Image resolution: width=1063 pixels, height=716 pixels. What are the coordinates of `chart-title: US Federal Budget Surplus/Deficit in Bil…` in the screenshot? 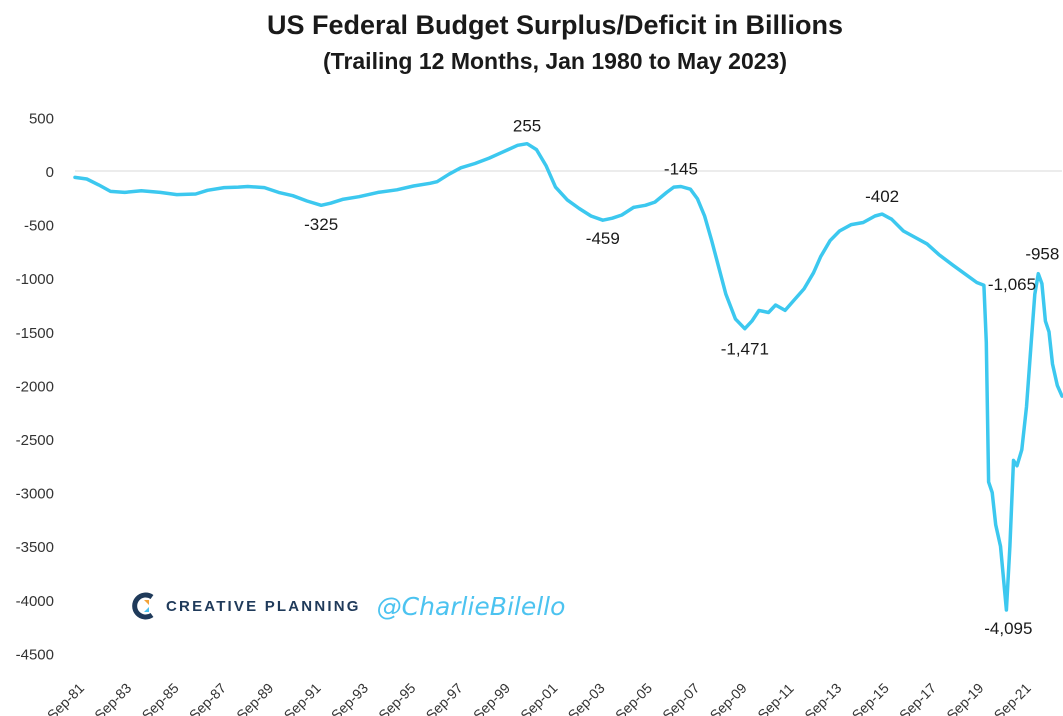 It's located at (555, 25).